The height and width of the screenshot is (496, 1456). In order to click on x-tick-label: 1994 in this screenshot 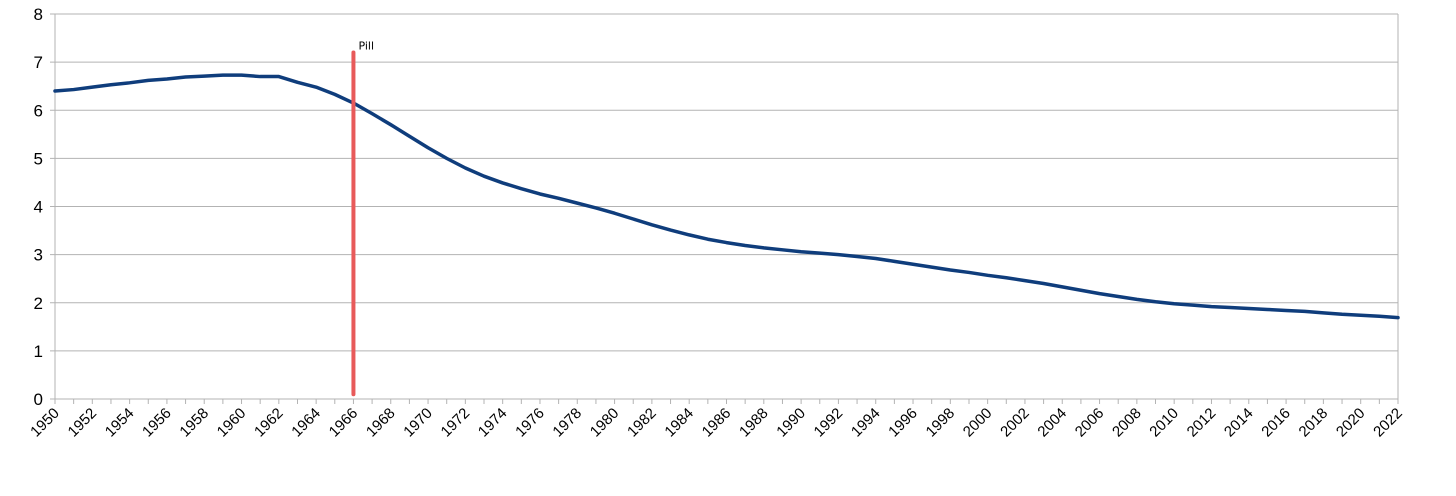, I will do `click(866, 423)`.